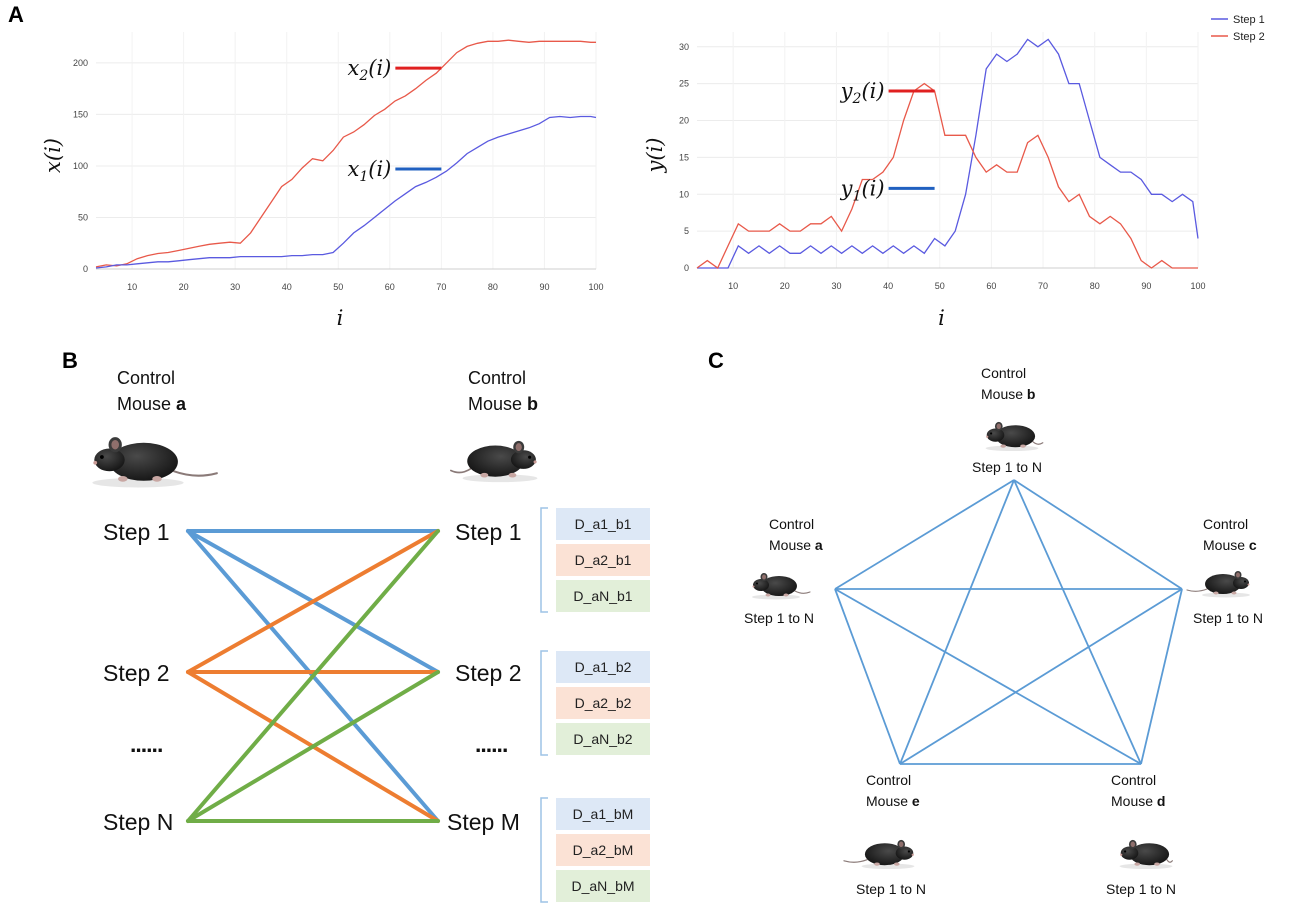 This screenshot has width=1300, height=910. What do you see at coordinates (1230, 545) in the screenshot?
I see `mouse-c-c-line2: Mouse c` at bounding box center [1230, 545].